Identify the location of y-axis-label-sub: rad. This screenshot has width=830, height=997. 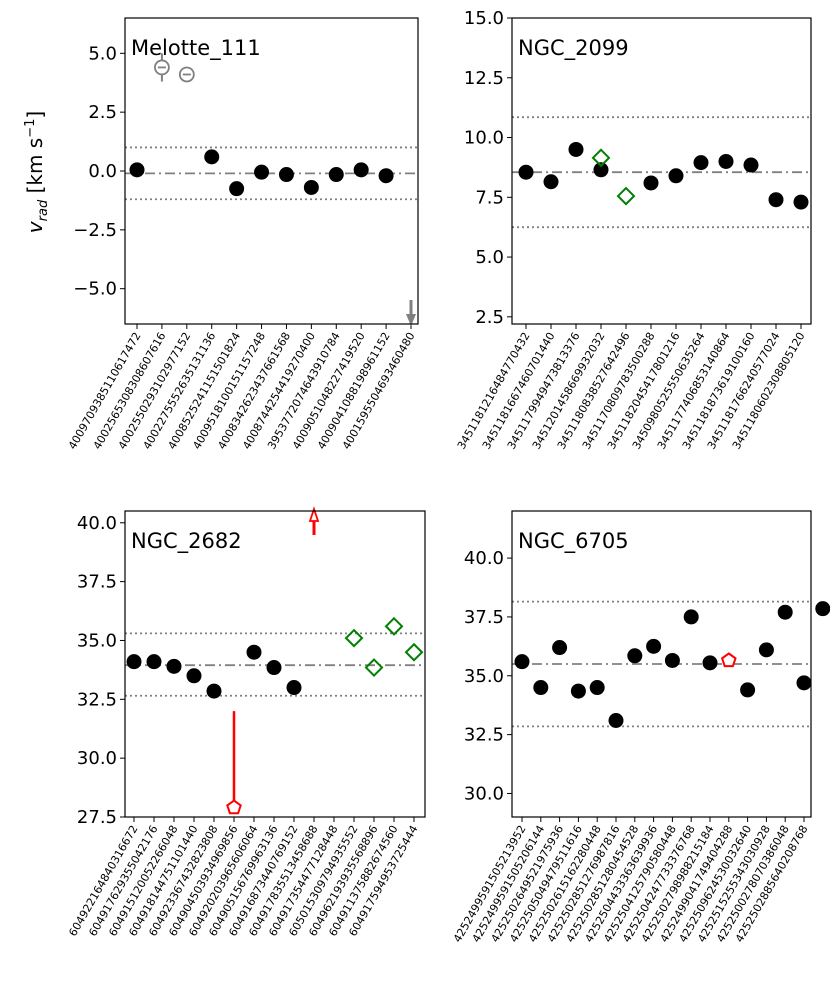
(43, 210).